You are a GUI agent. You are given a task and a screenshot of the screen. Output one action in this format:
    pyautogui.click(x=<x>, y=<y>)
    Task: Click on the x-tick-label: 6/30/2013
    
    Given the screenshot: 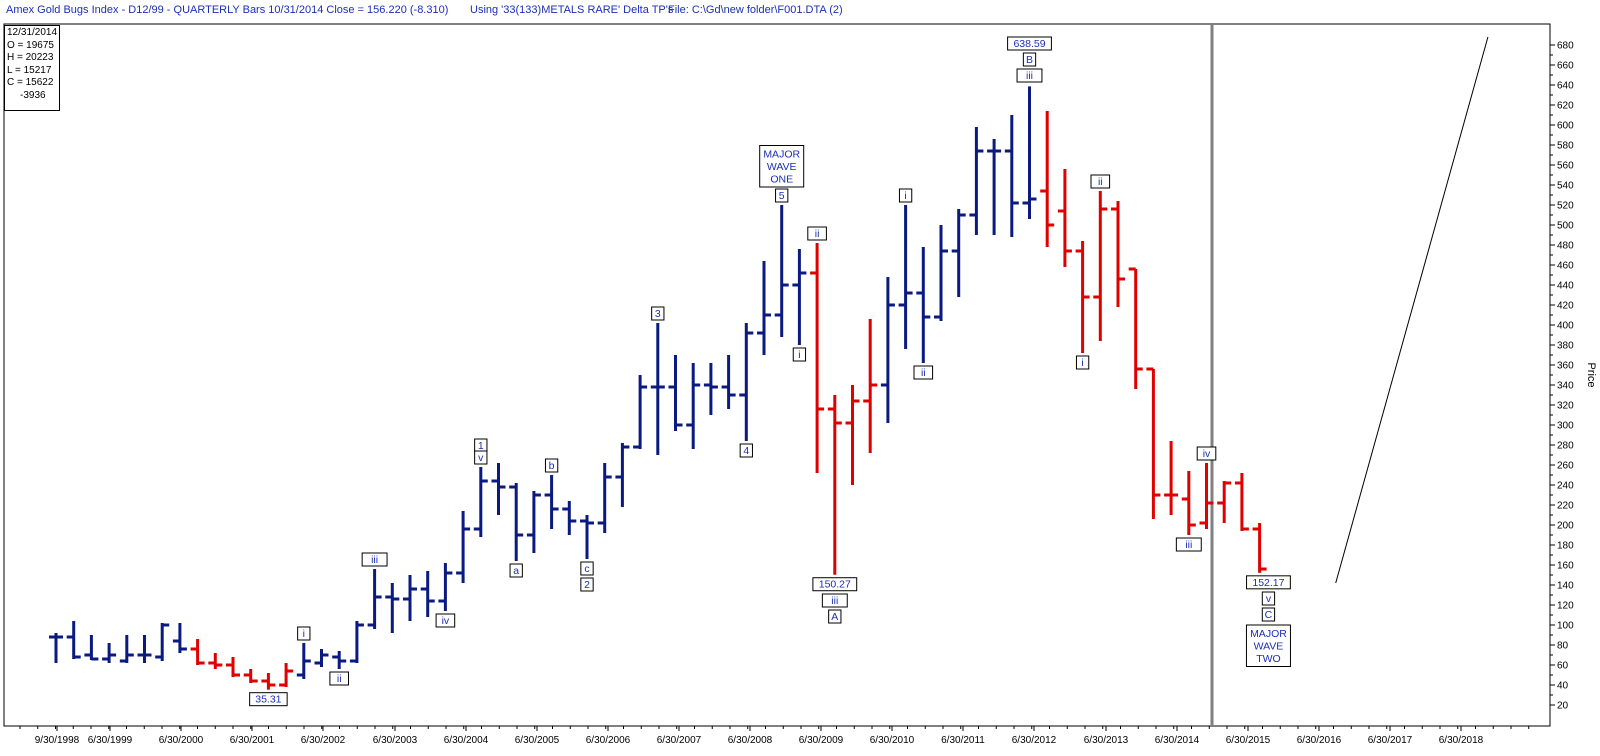 What is the action you would take?
    pyautogui.click(x=1106, y=740)
    